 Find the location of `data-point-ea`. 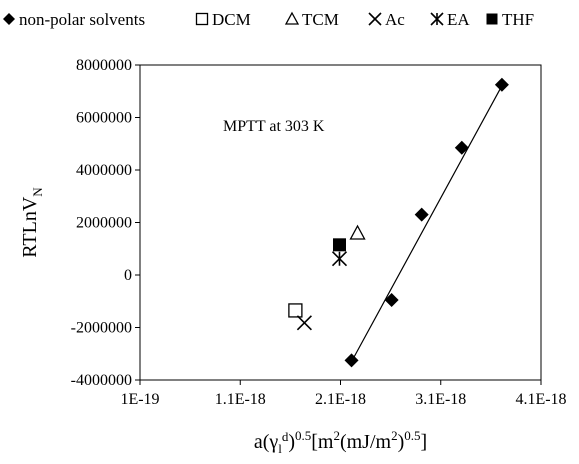

data-point-ea is located at coordinates (339, 259).